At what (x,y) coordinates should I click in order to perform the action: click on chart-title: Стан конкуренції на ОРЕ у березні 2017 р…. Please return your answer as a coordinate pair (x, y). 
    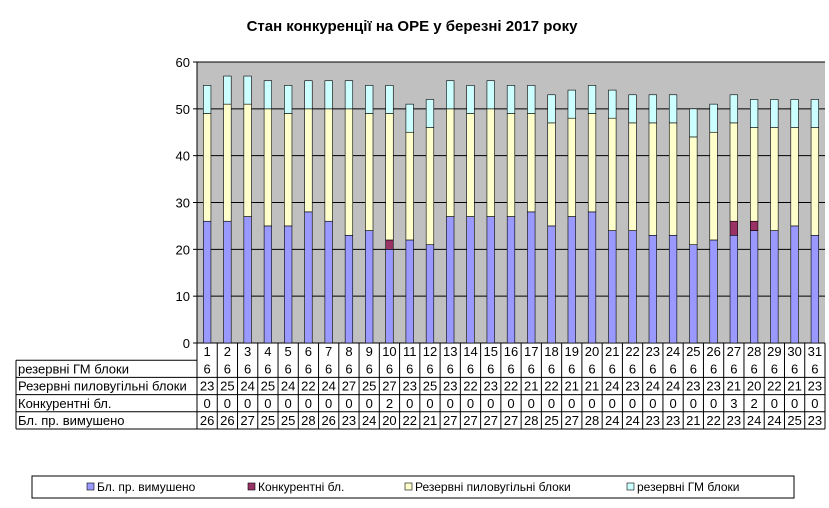
    Looking at the image, I should click on (413, 26).